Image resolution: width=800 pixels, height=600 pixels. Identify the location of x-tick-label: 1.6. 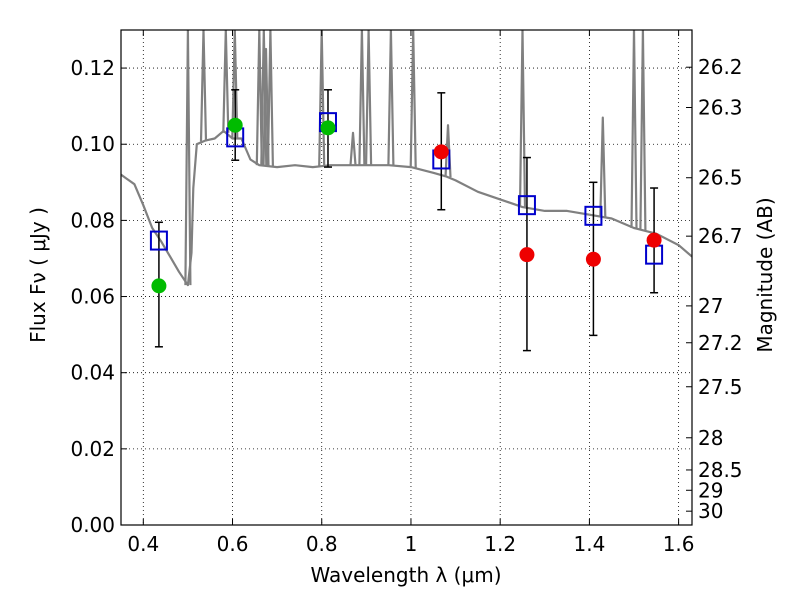
(679, 544).